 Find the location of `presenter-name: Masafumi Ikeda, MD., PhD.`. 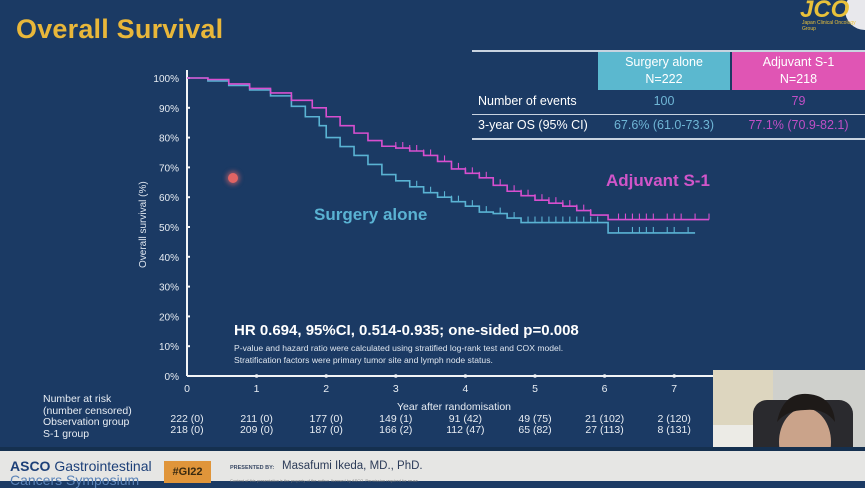

presenter-name: Masafumi Ikeda, MD., PhD. is located at coordinates (352, 466).